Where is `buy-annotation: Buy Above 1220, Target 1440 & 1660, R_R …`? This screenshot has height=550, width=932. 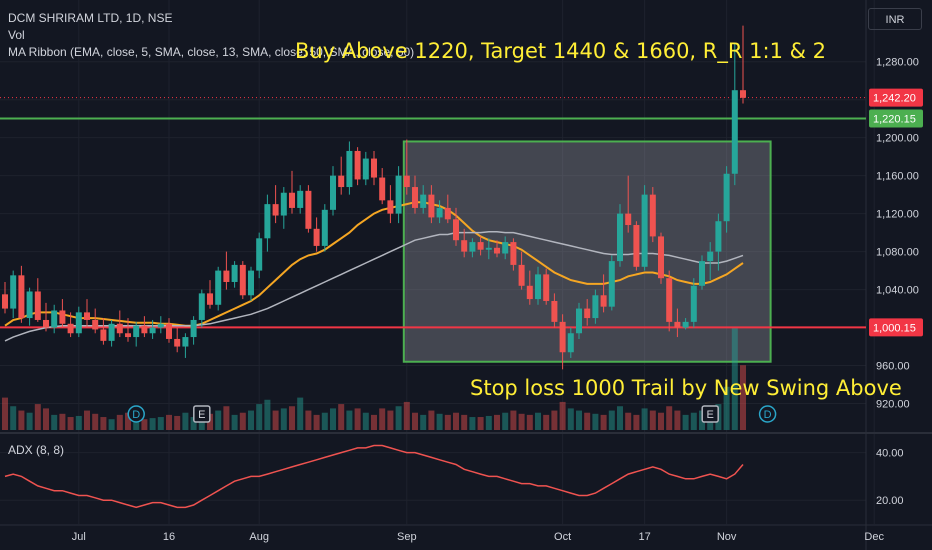 buy-annotation: Buy Above 1220, Target 1440 & 1660, R_R … is located at coordinates (561, 51).